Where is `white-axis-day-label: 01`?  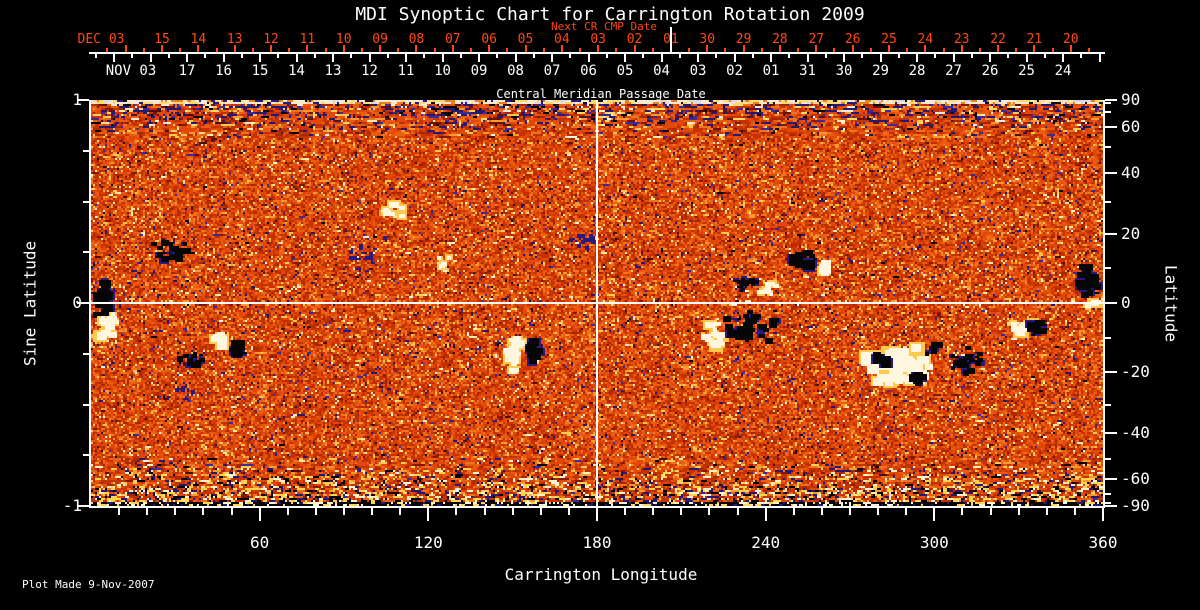
white-axis-day-label: 01 is located at coordinates (771, 71).